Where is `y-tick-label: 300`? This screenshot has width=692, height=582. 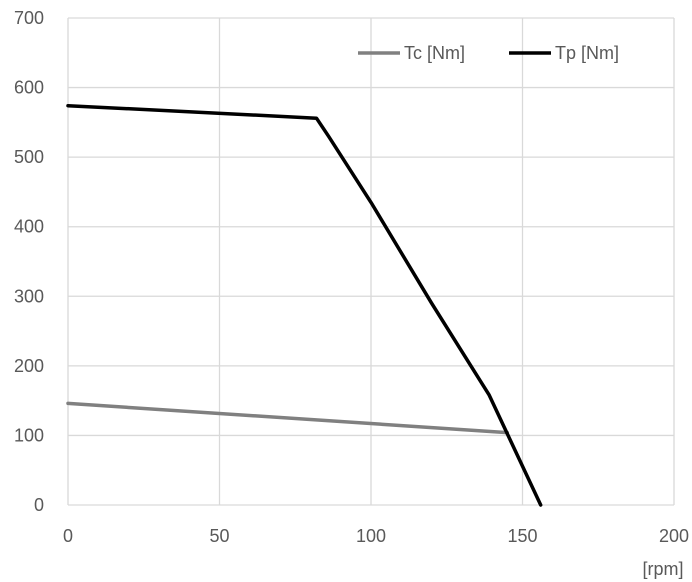
y-tick-label: 300 is located at coordinates (29, 296).